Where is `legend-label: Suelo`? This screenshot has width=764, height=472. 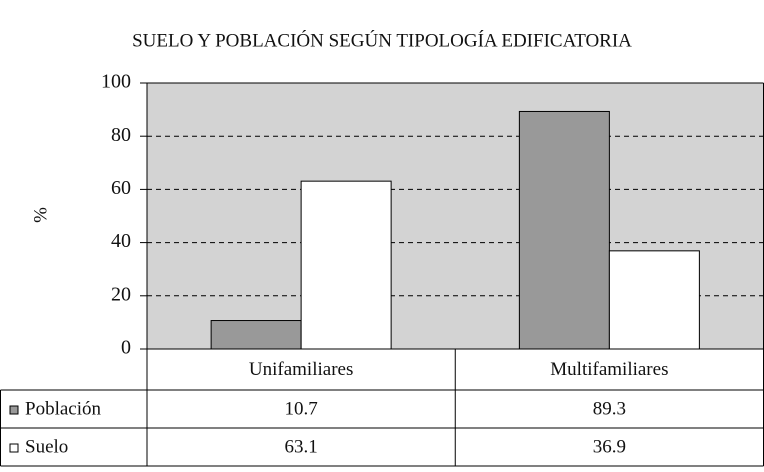 legend-label: Suelo is located at coordinates (46, 446).